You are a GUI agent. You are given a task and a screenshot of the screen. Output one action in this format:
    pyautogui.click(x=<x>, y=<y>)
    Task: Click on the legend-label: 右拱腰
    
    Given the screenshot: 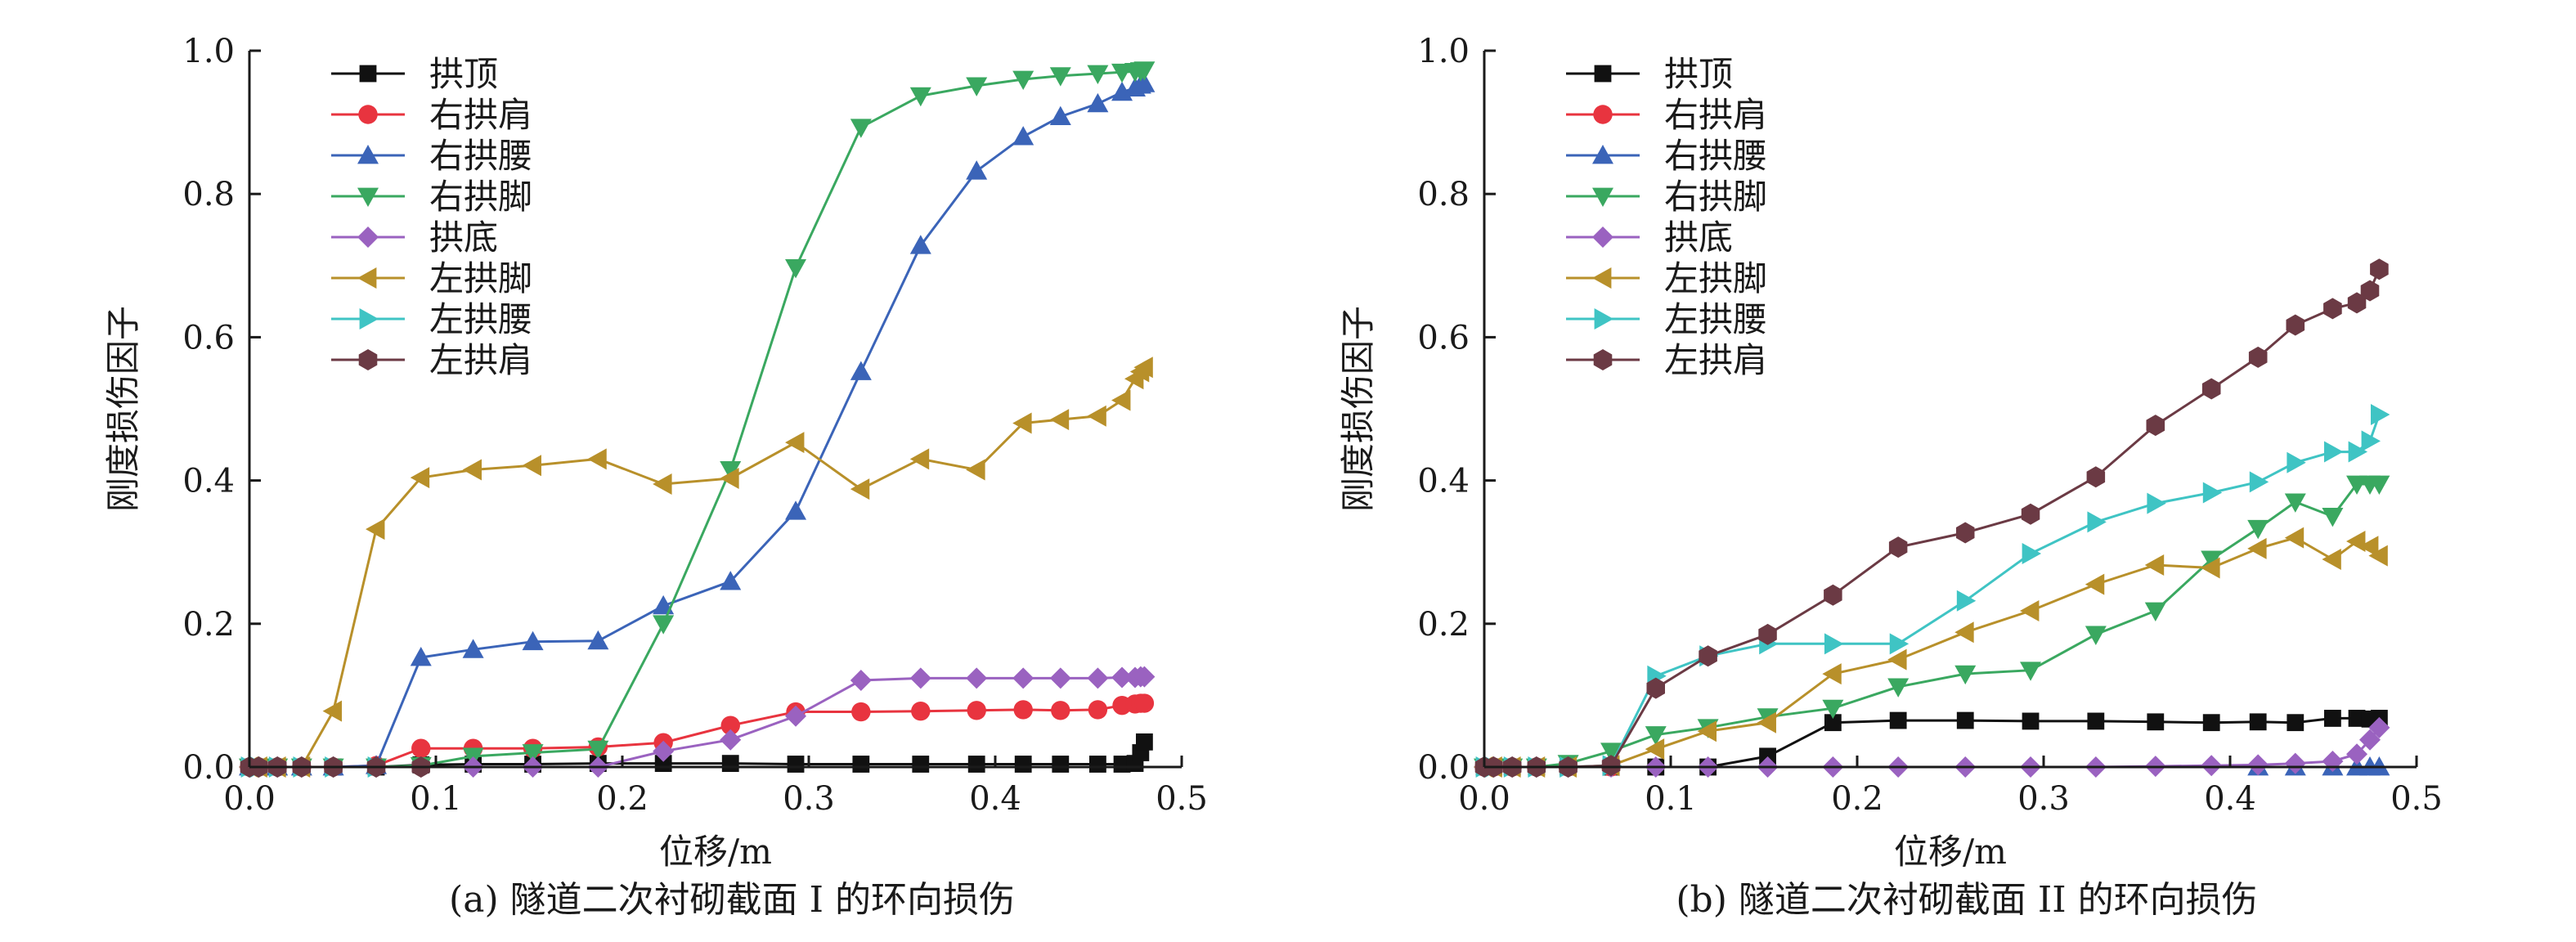 What is the action you would take?
    pyautogui.click(x=481, y=156)
    